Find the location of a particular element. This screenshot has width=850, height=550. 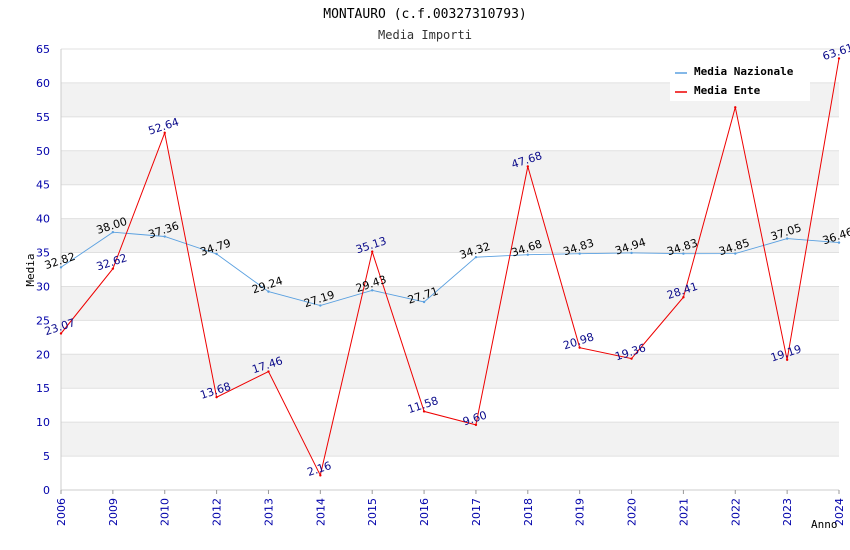

legend: Media Nazionale Media Ente is located at coordinates (740, 81).